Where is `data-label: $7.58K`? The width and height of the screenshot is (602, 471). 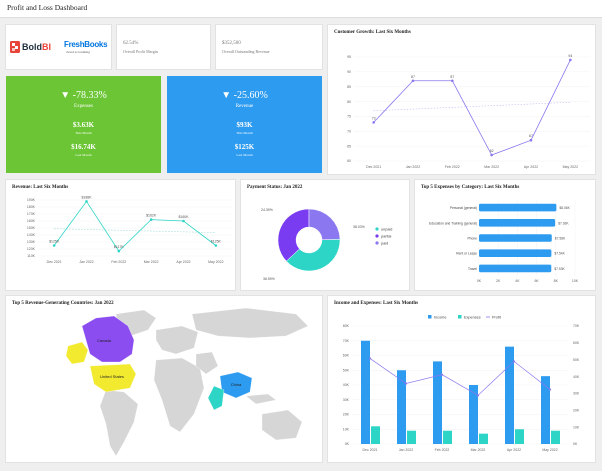 data-label: $7.58K is located at coordinates (560, 239).